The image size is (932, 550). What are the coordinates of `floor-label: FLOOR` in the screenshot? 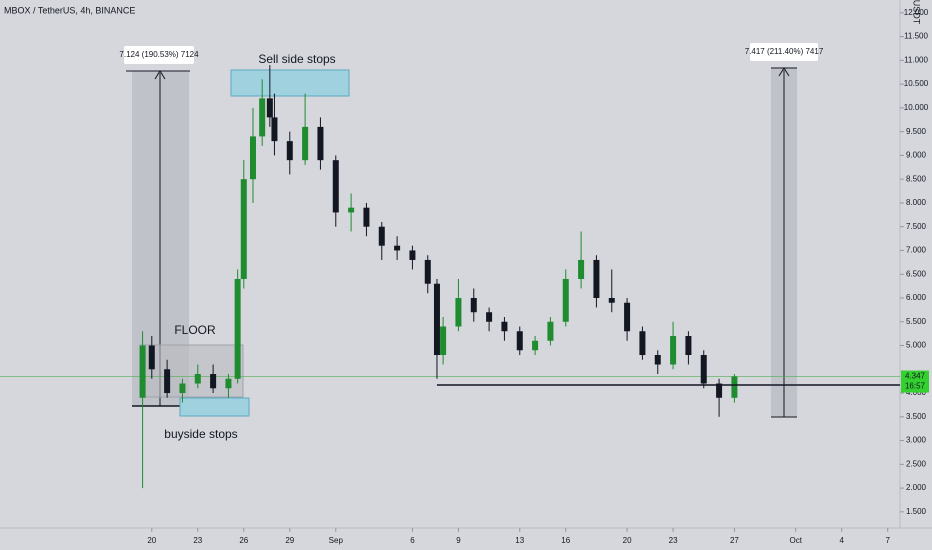 It's located at (195, 330).